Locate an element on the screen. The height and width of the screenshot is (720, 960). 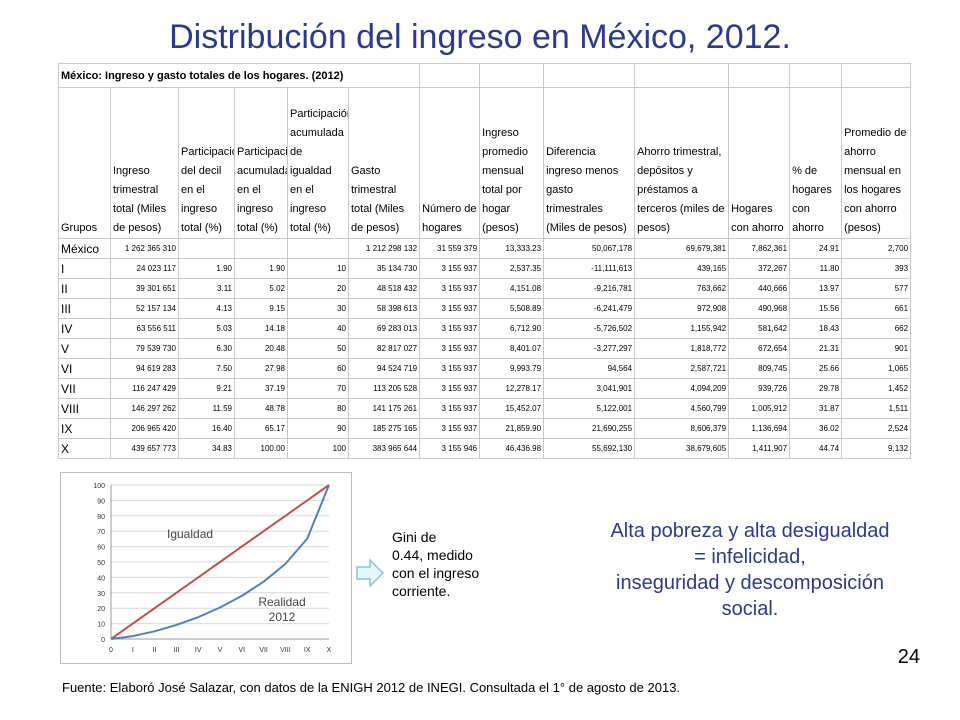
table-cell: 1,818,772 is located at coordinates (682, 348).